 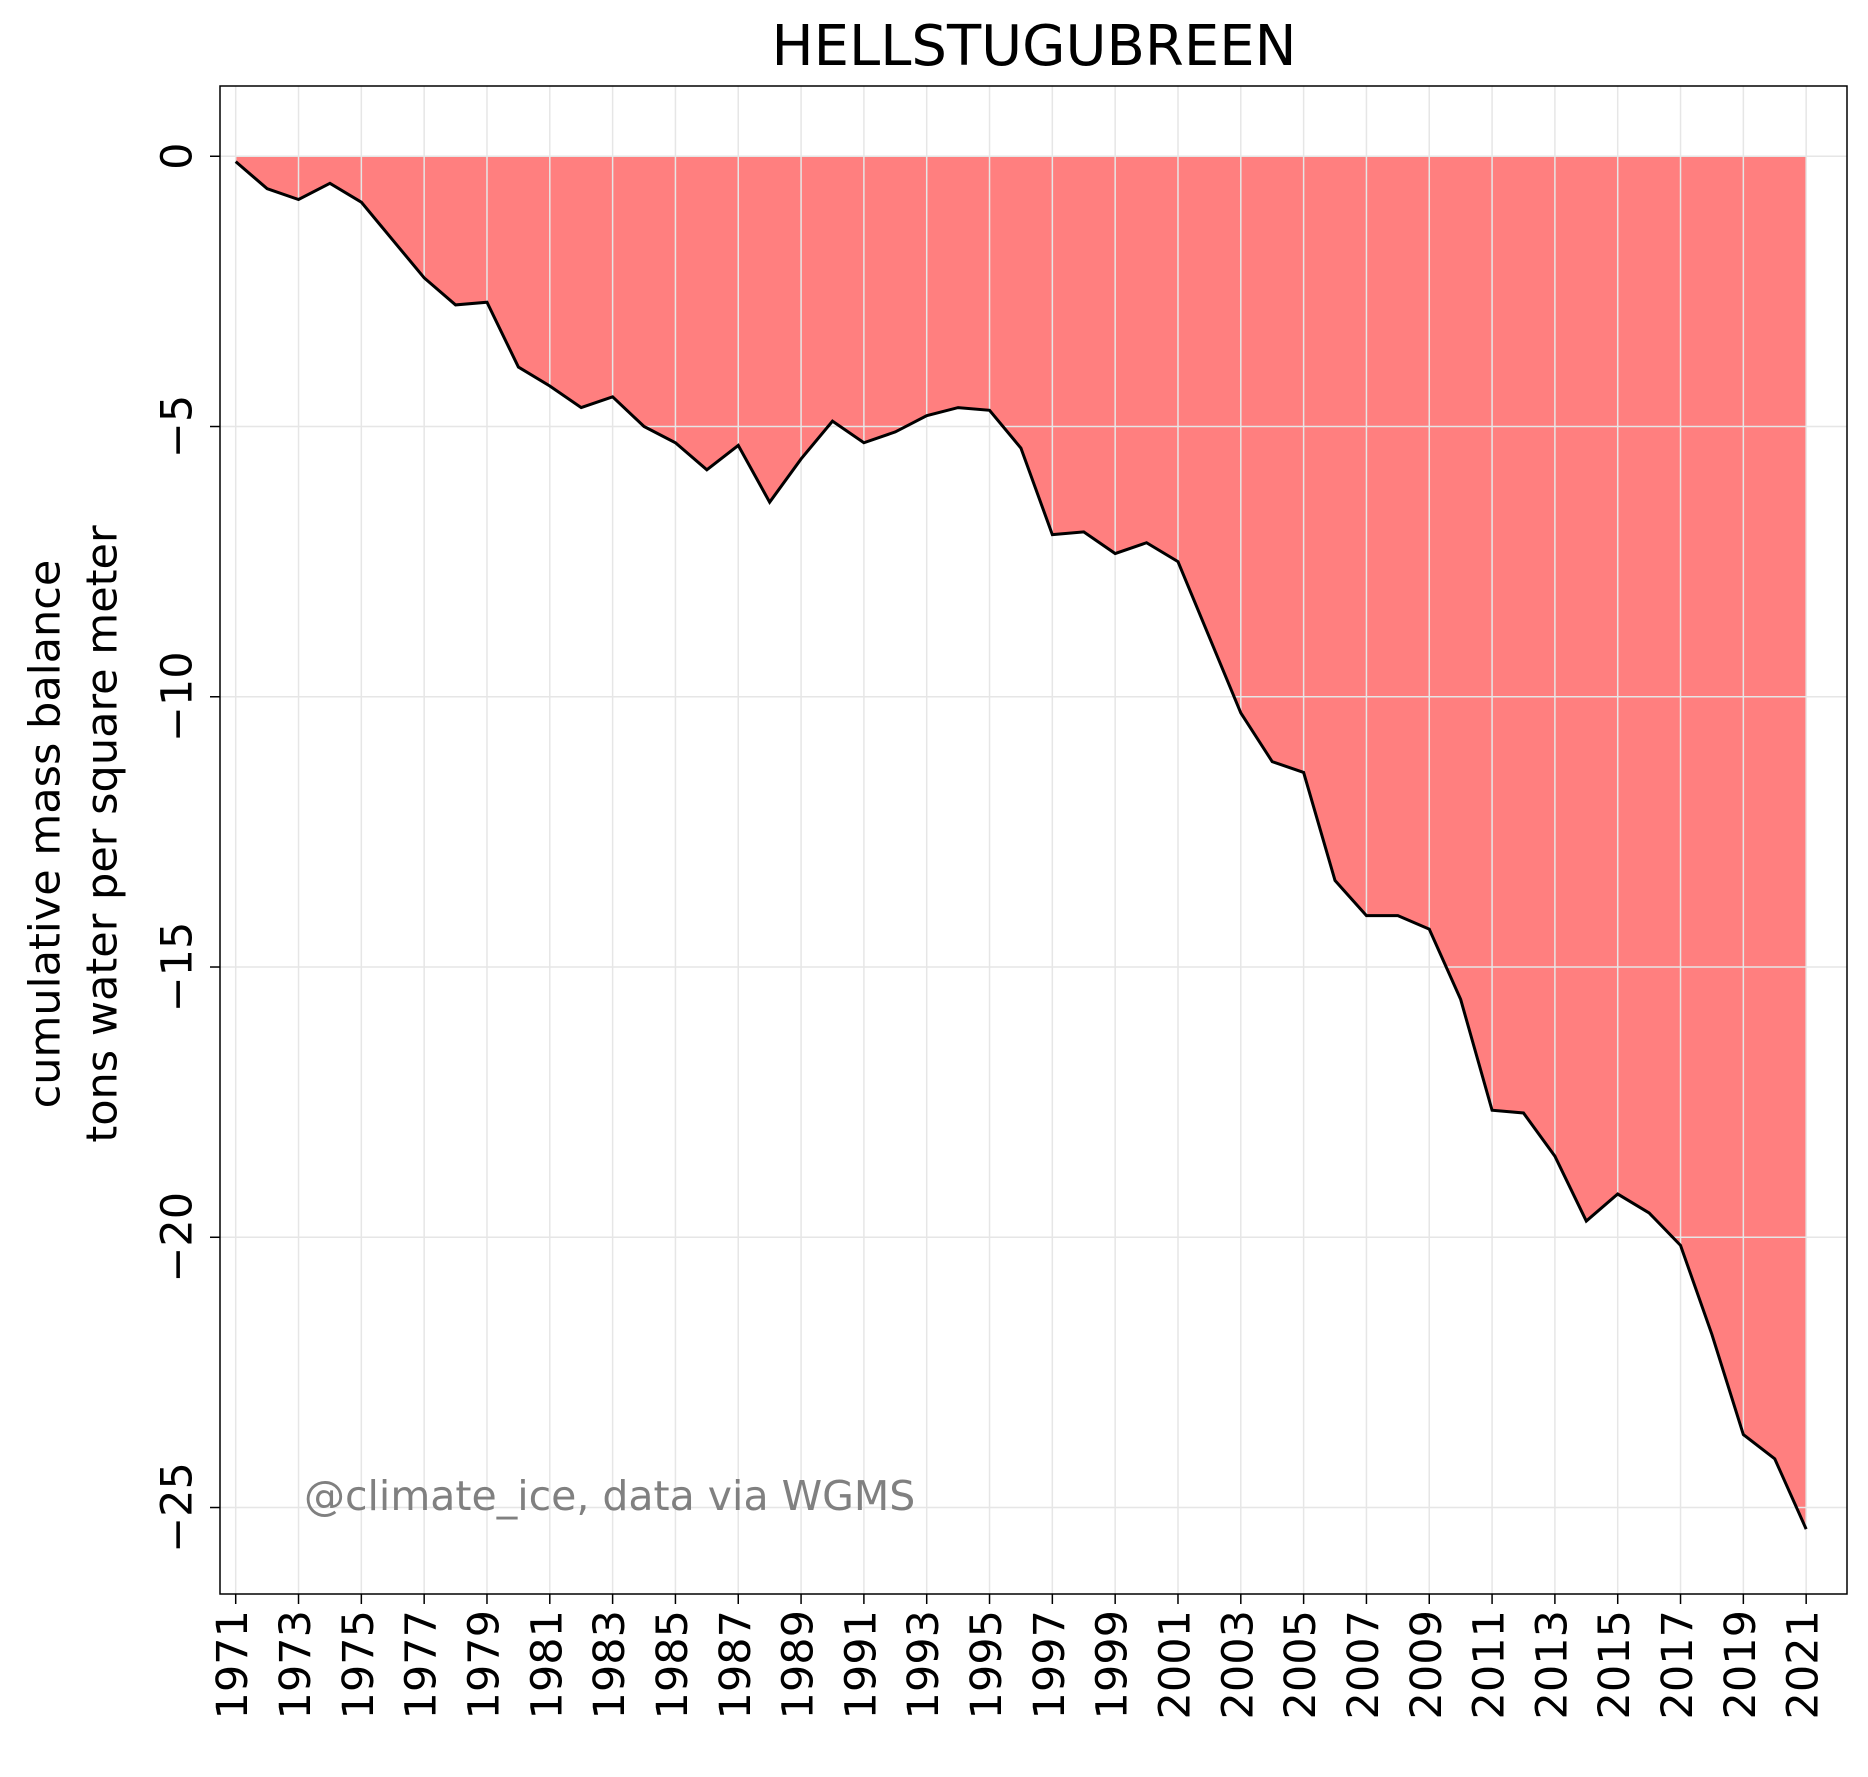 I want to click on x-tick-label: 2001, so click(x=1175, y=1664).